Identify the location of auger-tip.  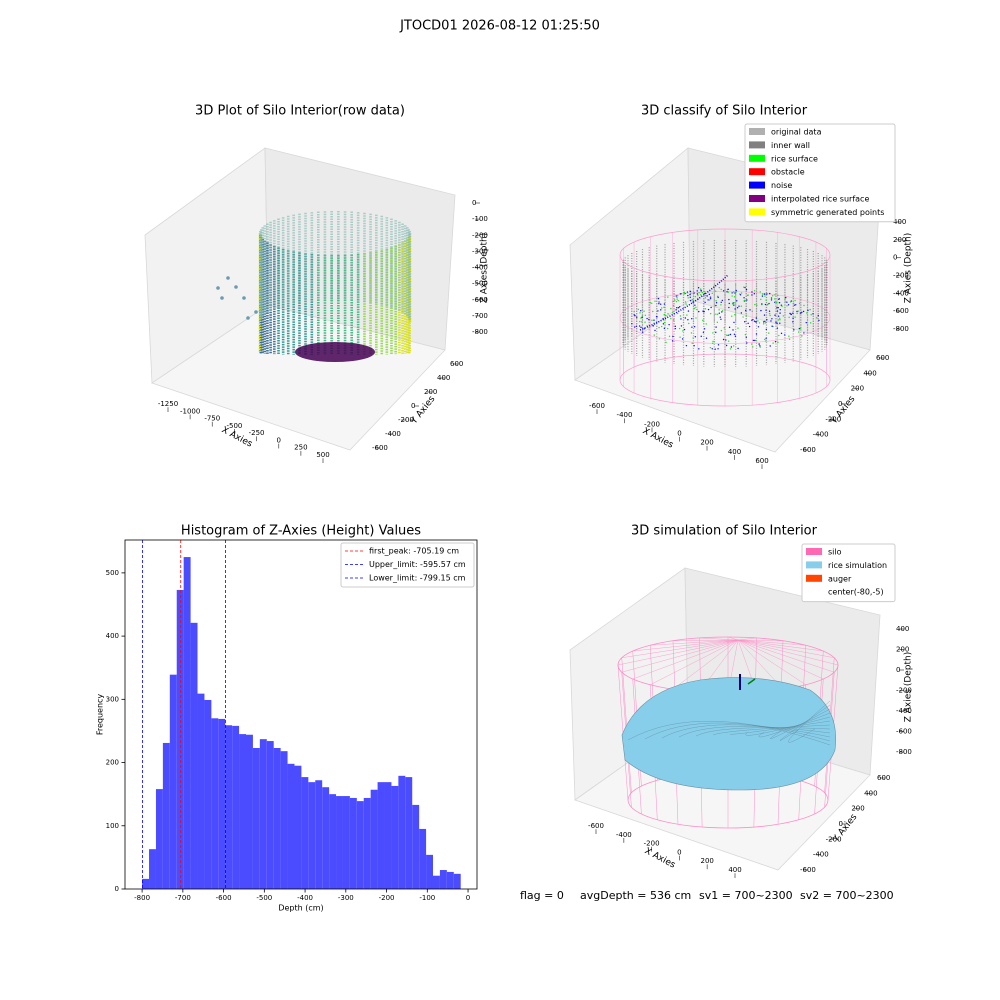
(751, 681).